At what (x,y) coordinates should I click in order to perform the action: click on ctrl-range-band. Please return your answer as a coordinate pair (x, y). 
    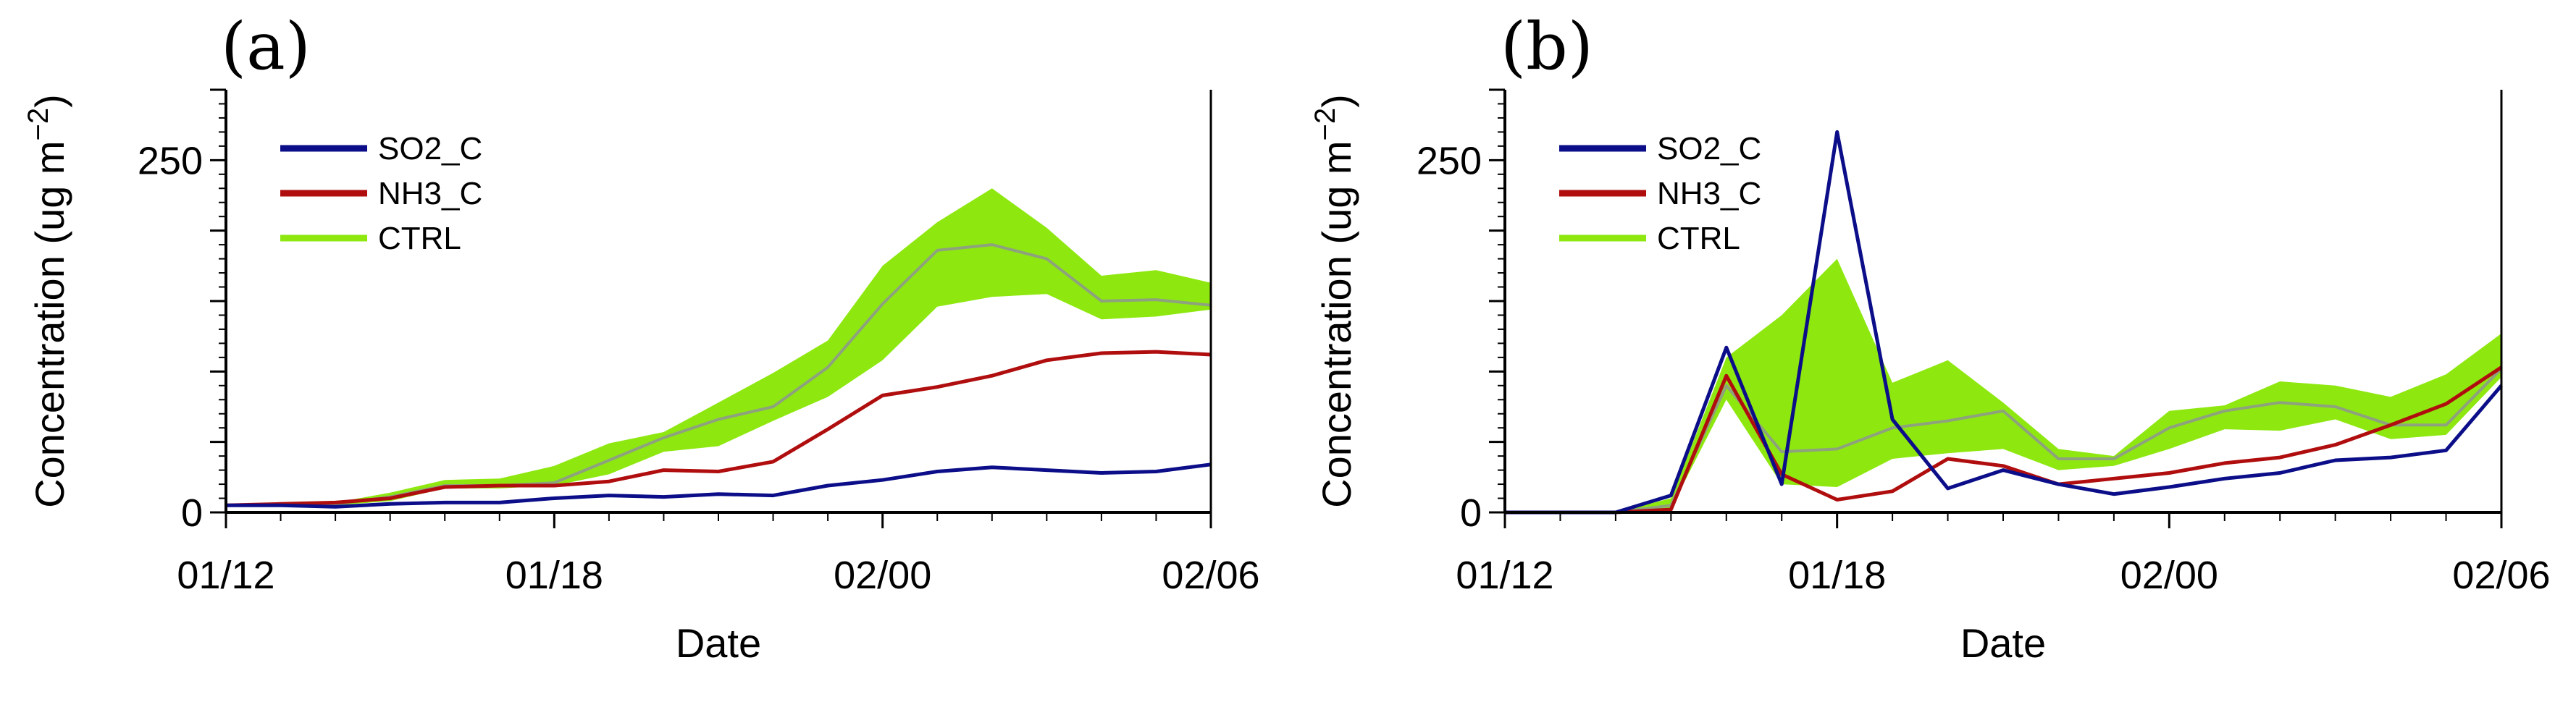
    Looking at the image, I should click on (2003, 385).